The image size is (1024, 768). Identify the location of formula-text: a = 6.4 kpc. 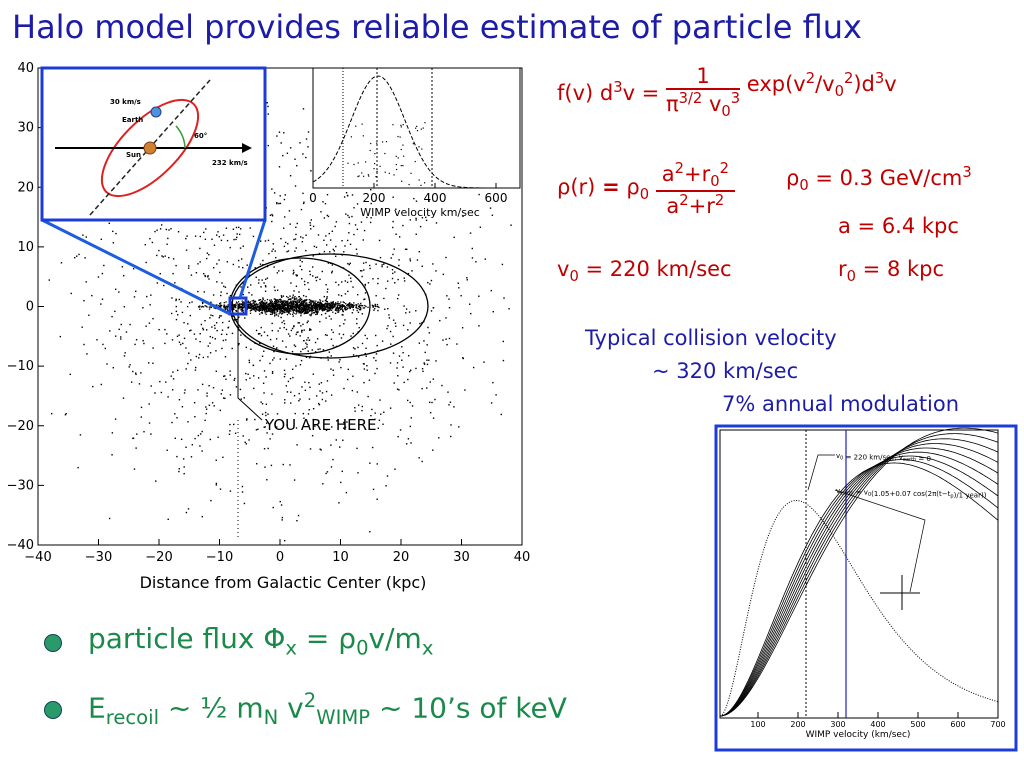
(898, 226).